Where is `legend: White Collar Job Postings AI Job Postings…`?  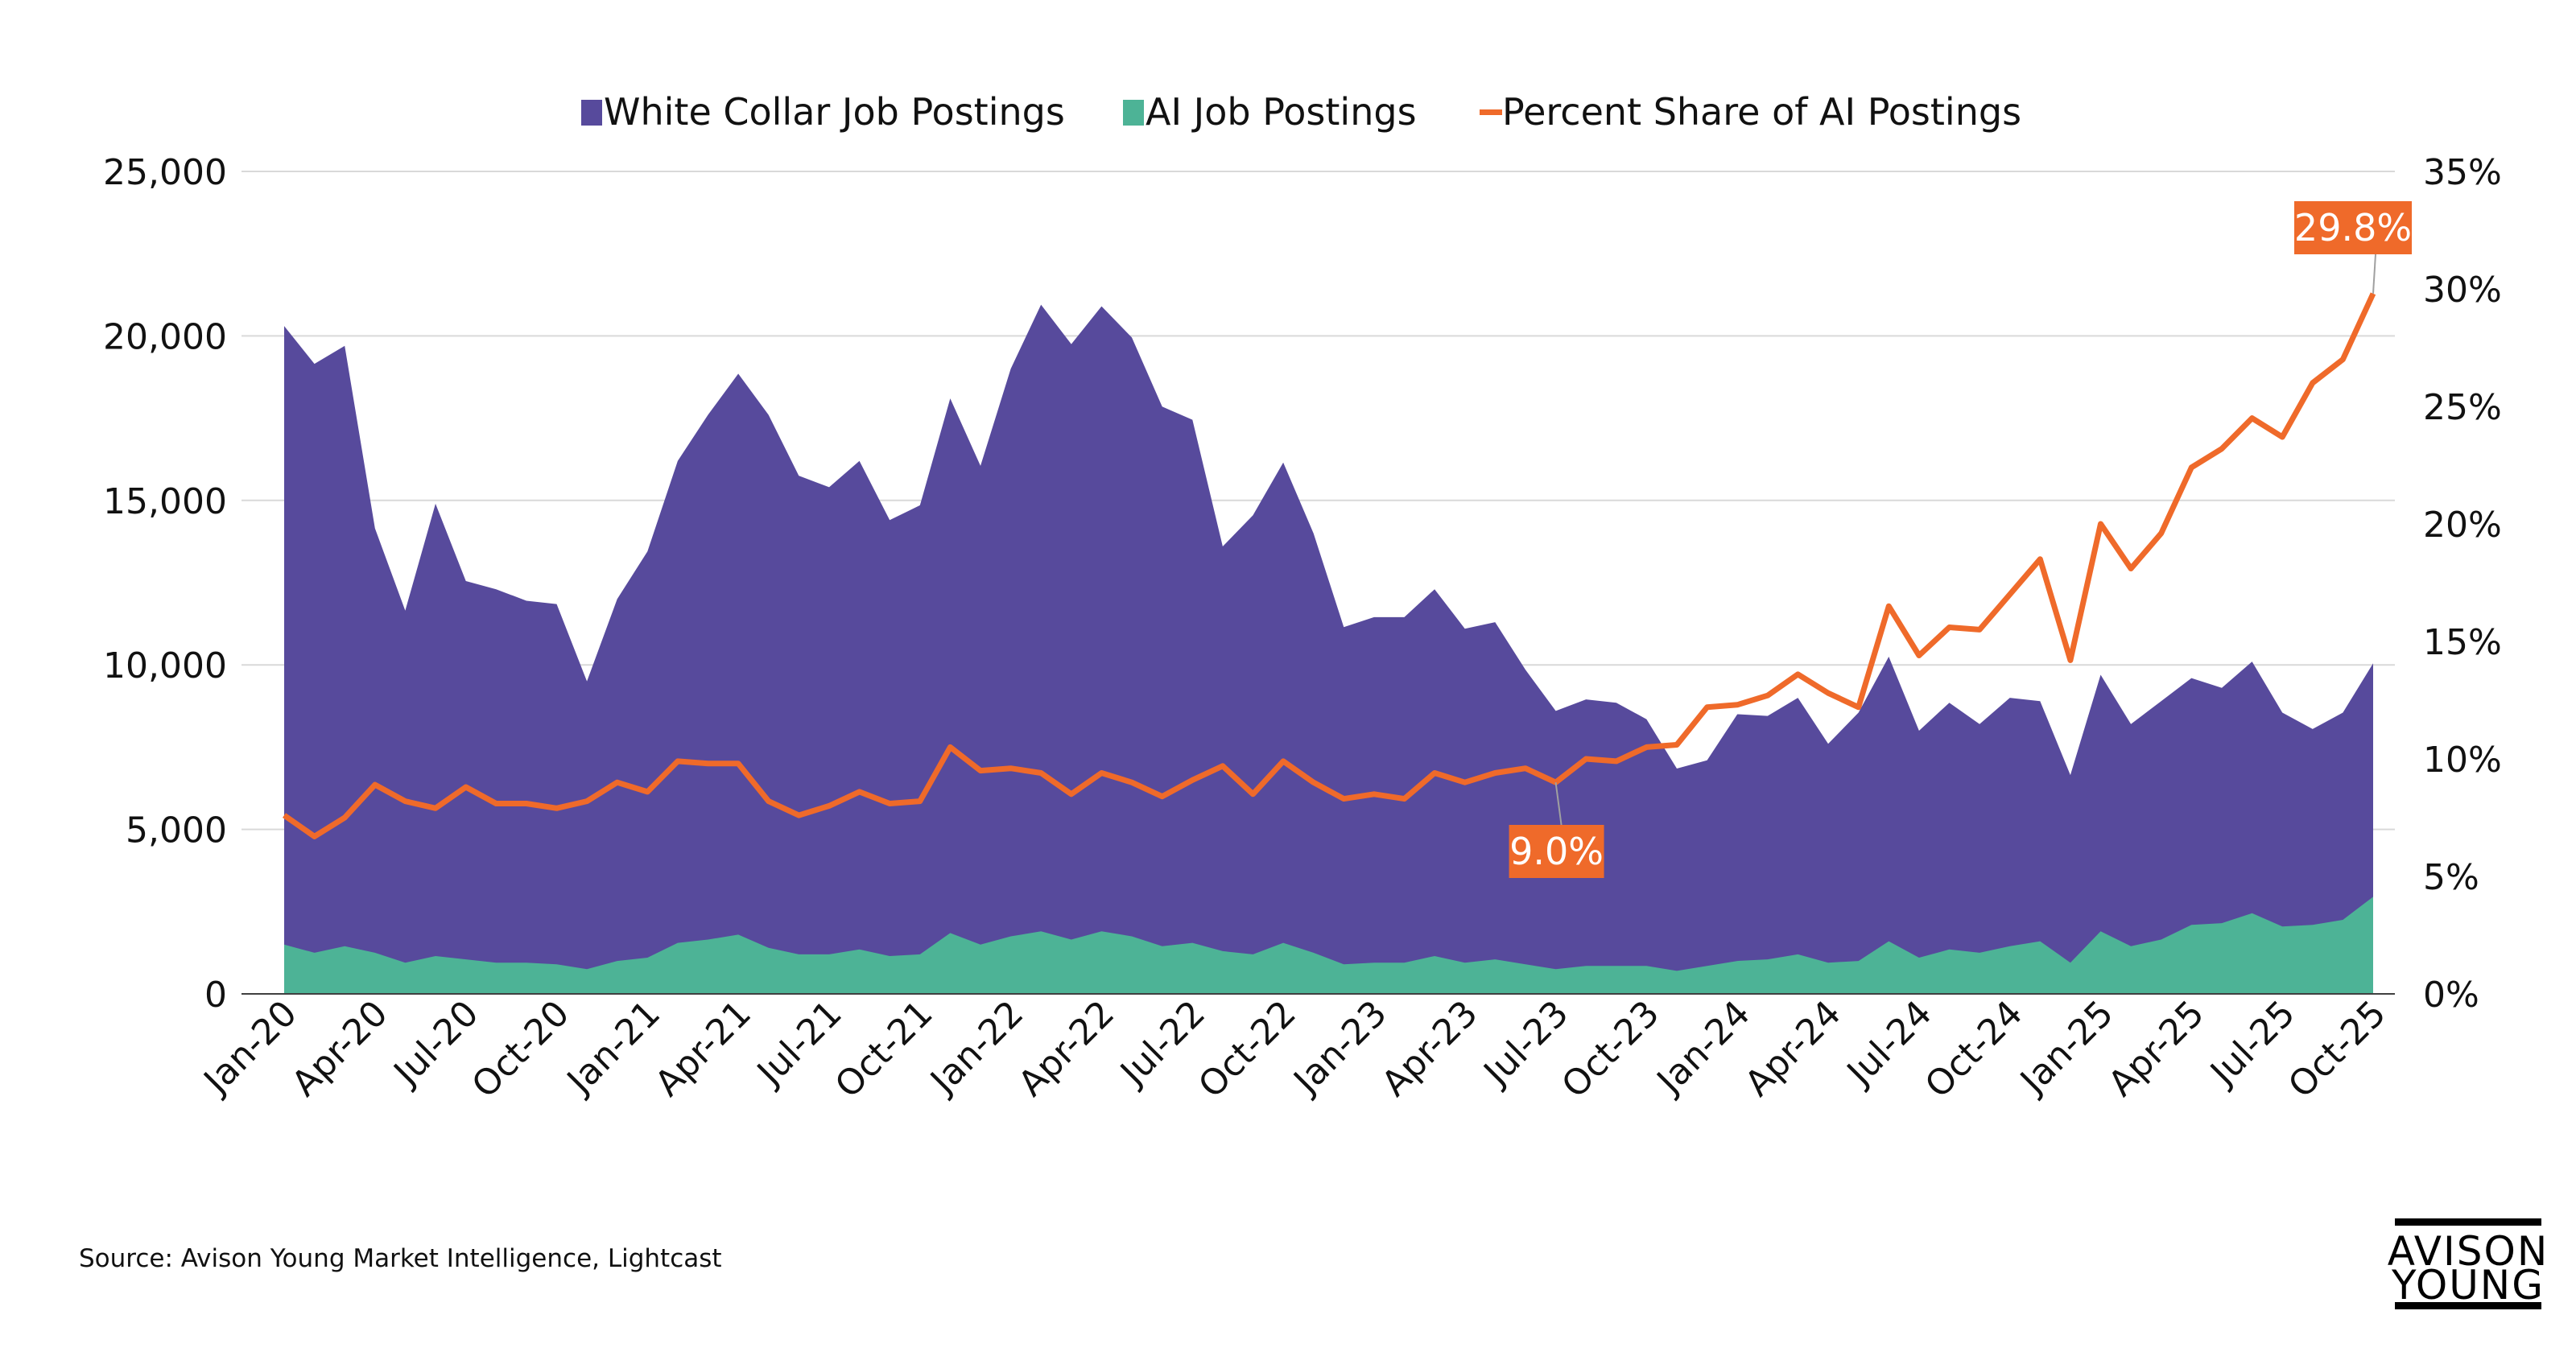 legend: White Collar Job Postings AI Job Postings… is located at coordinates (1301, 112).